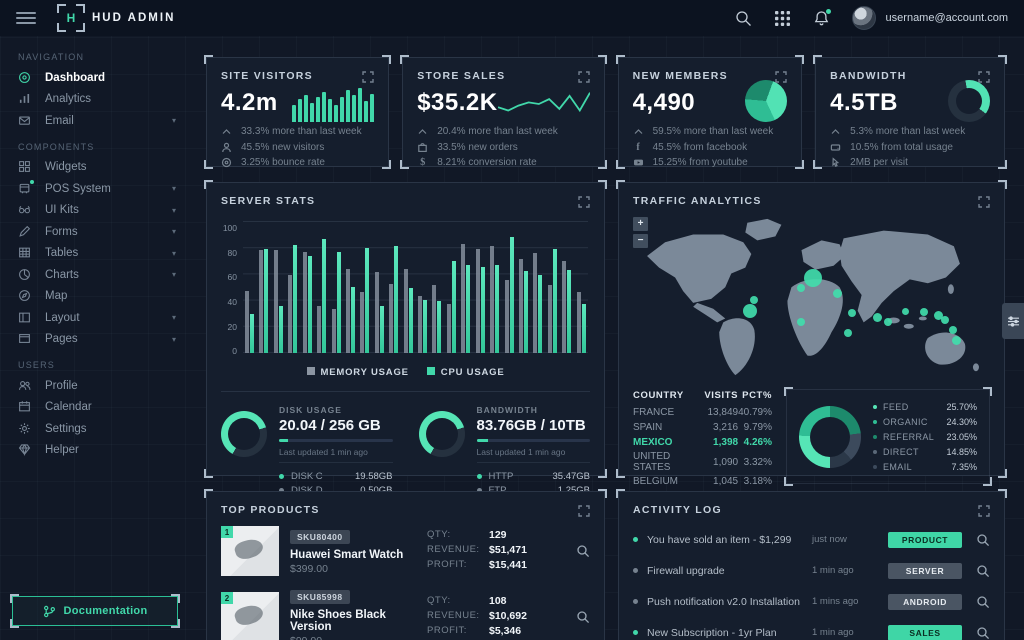  What do you see at coordinates (95, 297) in the screenshot?
I see `sidebar-item-map: Map` at bounding box center [95, 297].